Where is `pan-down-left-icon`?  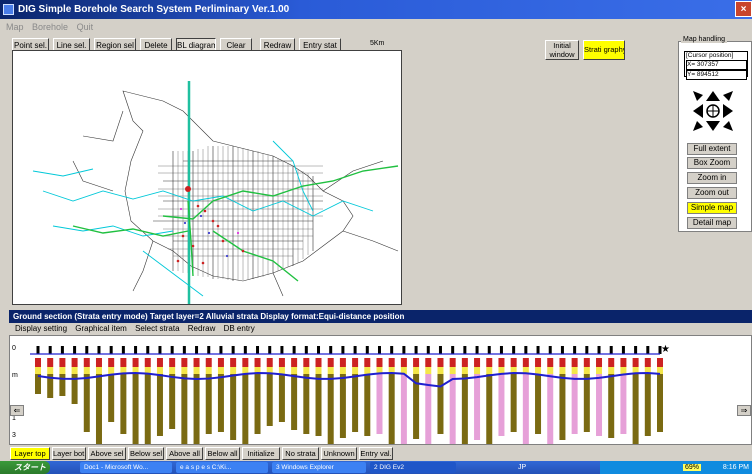
pan-down-left-icon is located at coordinates (698, 126).